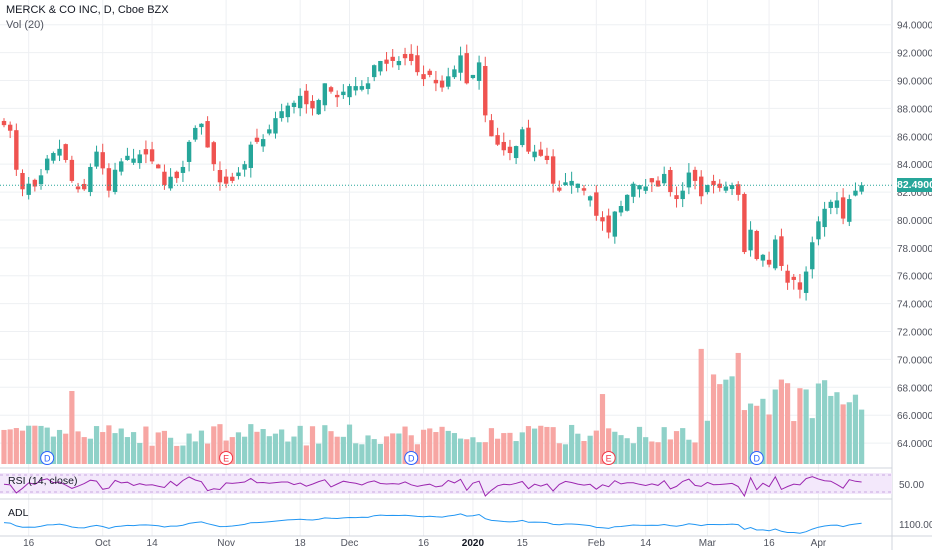 The image size is (932, 555). Describe the element at coordinates (914, 416) in the screenshot. I see `price-tick-label: 66.0000` at that location.